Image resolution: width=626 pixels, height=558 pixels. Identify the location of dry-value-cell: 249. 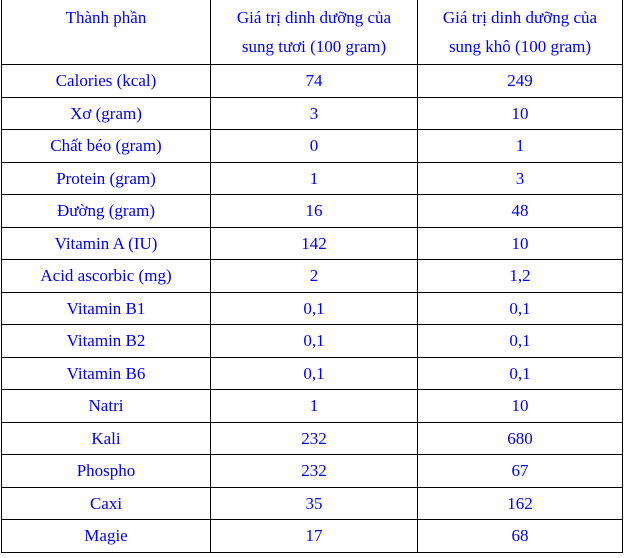
(520, 81).